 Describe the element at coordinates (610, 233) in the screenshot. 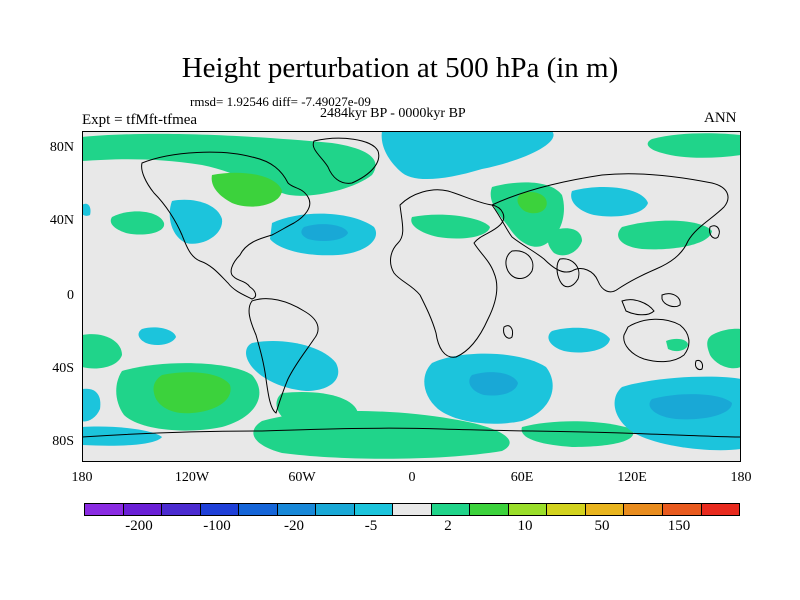

I see `coast-asia` at that location.